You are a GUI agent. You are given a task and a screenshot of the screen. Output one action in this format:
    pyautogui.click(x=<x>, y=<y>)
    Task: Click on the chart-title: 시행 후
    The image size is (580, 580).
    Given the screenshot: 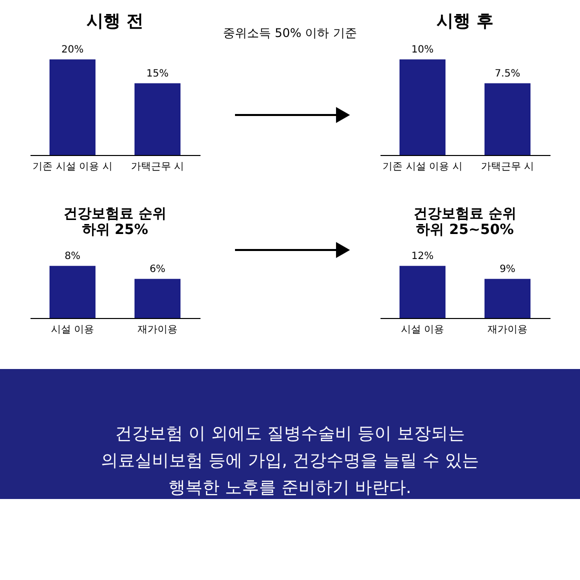 What is the action you would take?
    pyautogui.click(x=465, y=21)
    